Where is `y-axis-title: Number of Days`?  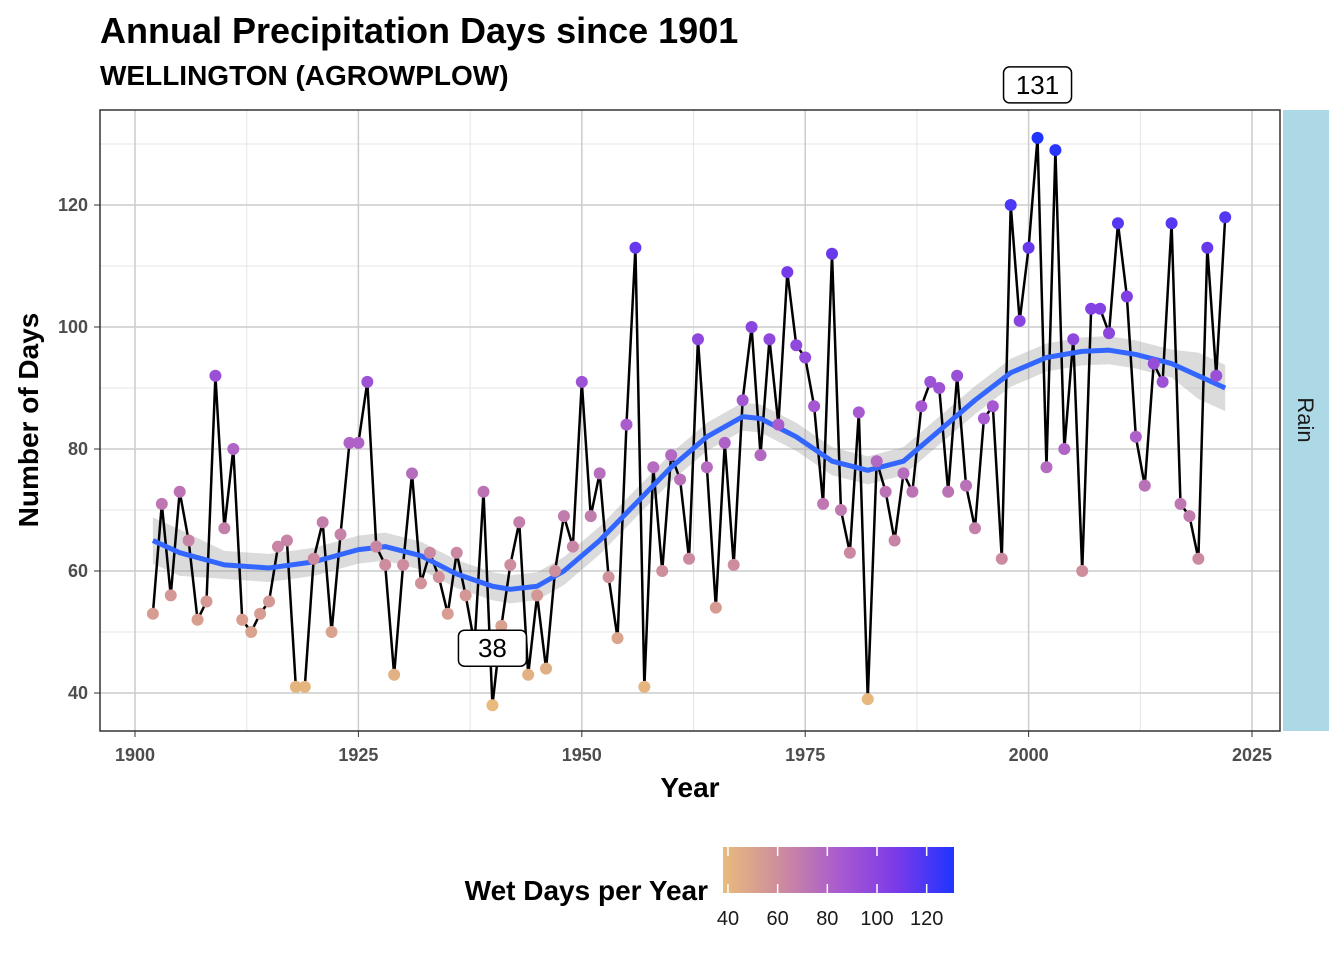
y-axis-title: Number of Days is located at coordinates (28, 420).